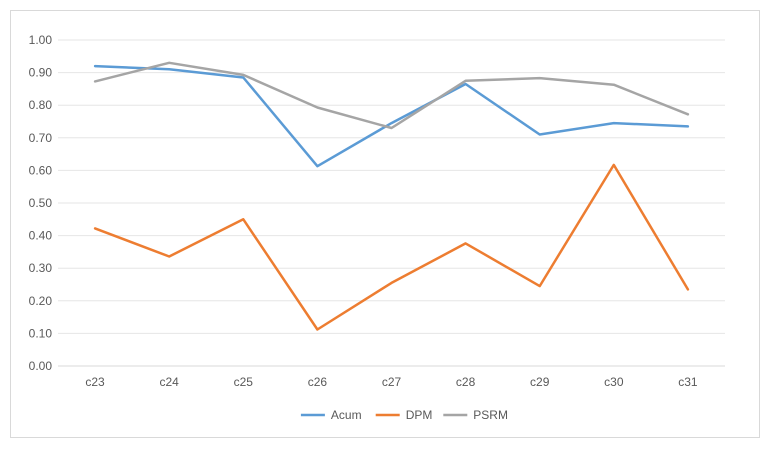 Image resolution: width=771 pixels, height=463 pixels. I want to click on x-tick-label: c31, so click(688, 382).